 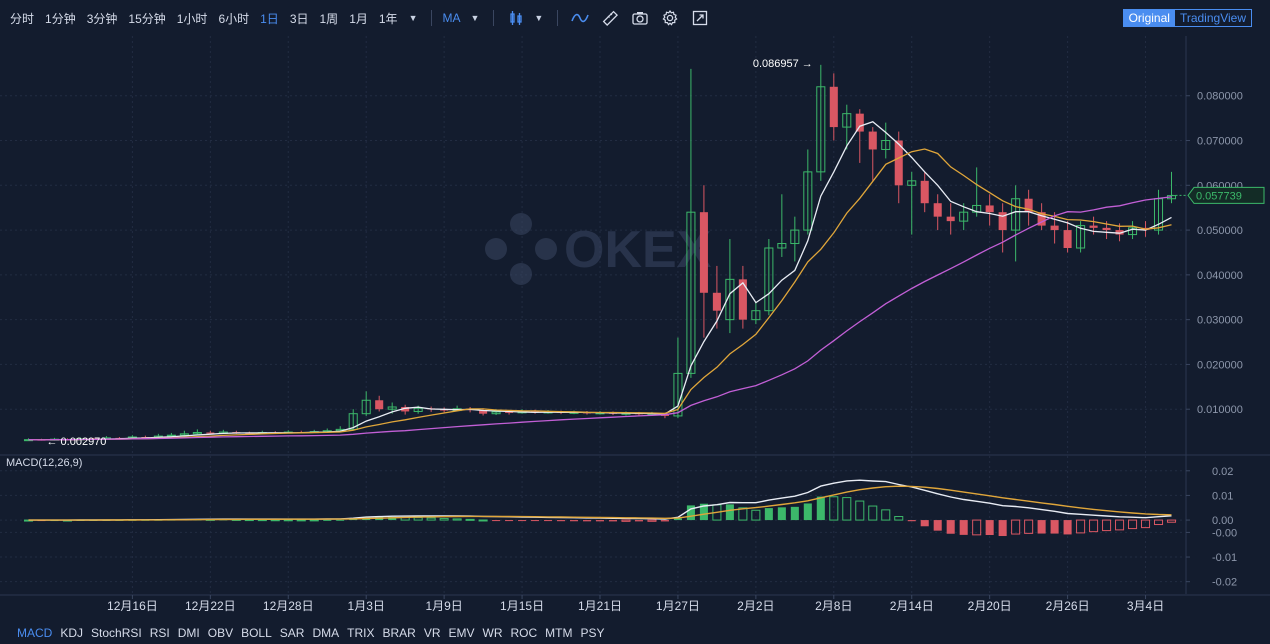 I want to click on fullscreen-icon, so click(x=700, y=18).